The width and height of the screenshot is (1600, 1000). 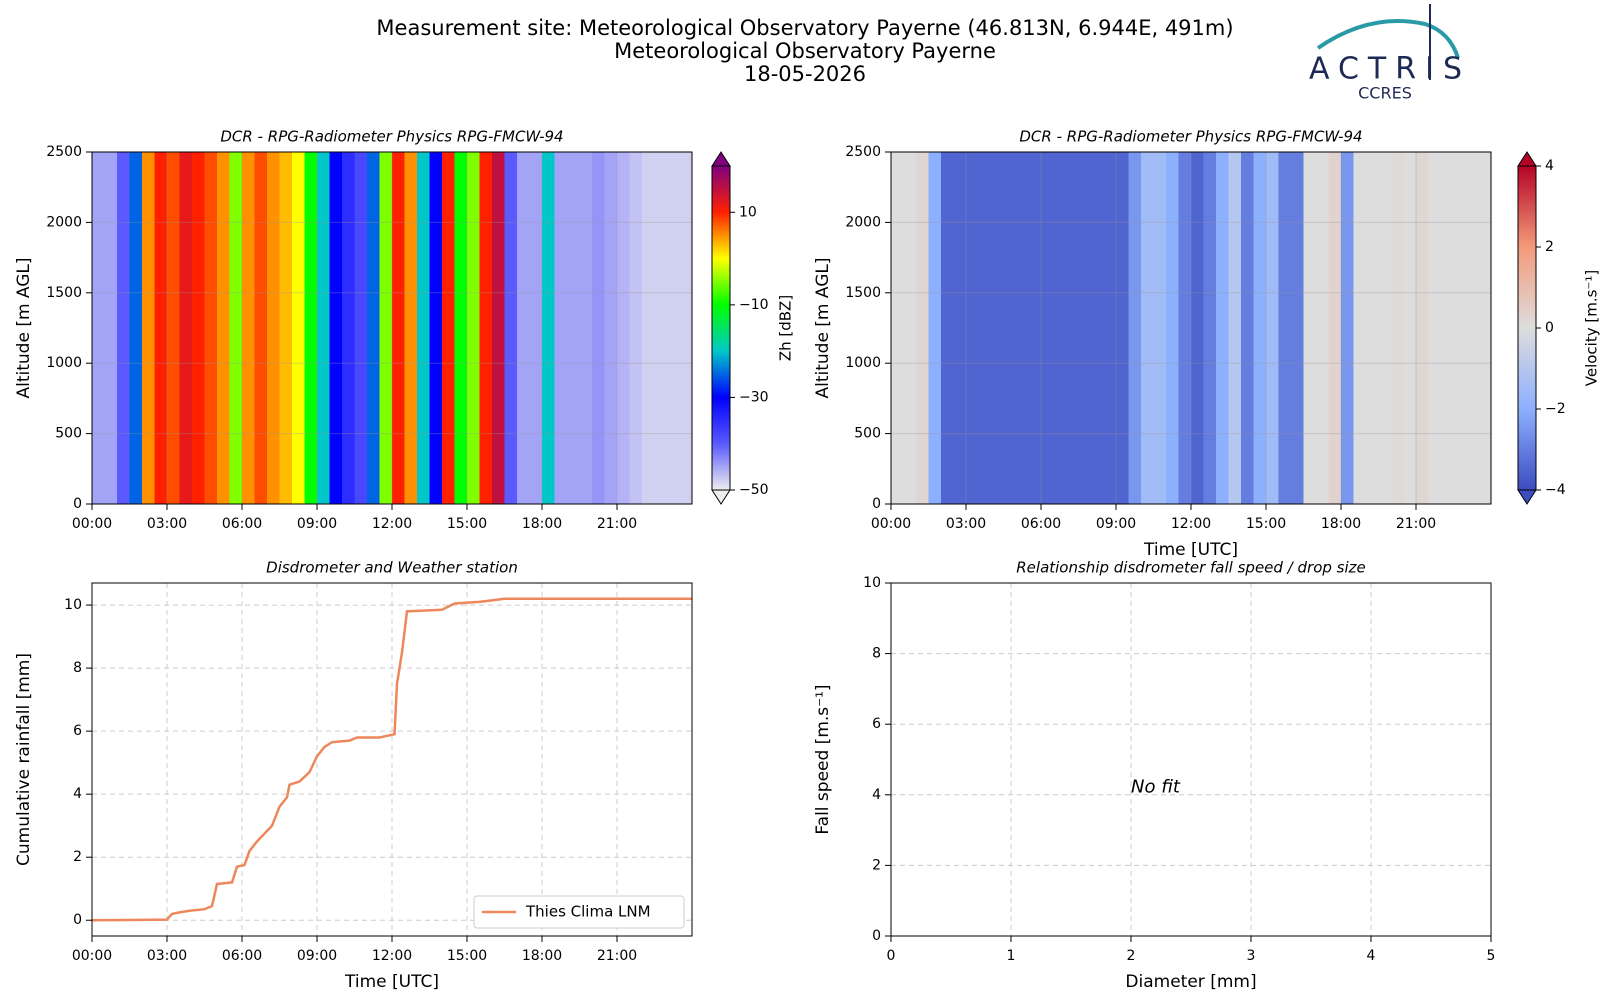 What do you see at coordinates (754, 397) in the screenshot?
I see `colorbar-tick-label: −30` at bounding box center [754, 397].